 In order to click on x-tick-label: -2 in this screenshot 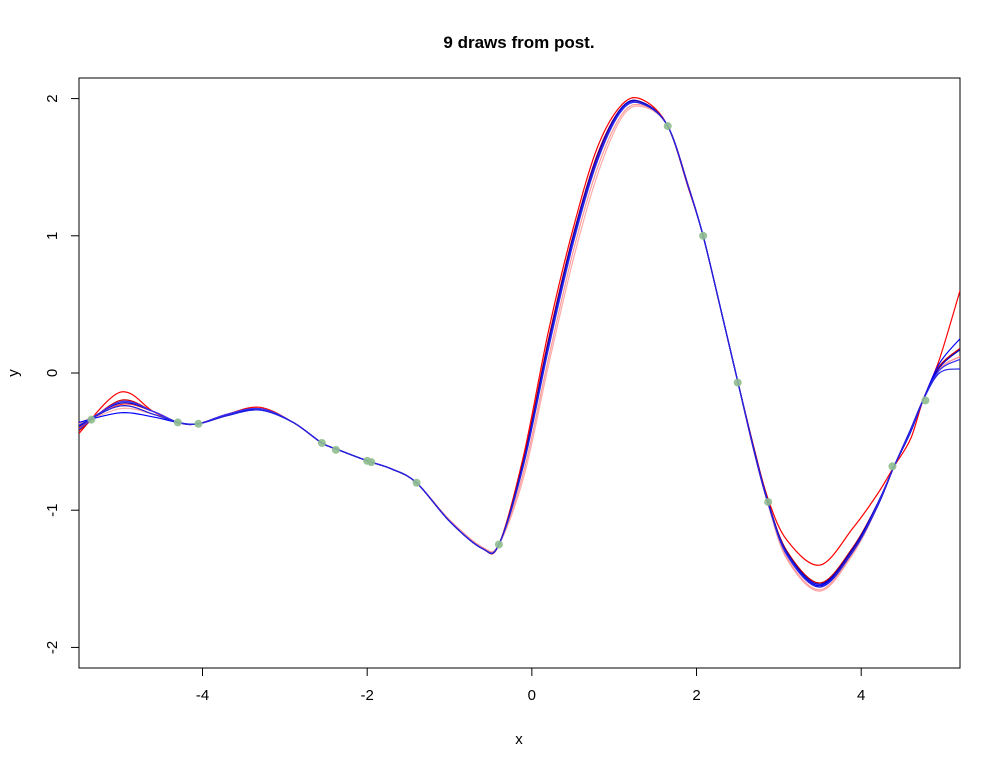, I will do `click(367, 695)`.